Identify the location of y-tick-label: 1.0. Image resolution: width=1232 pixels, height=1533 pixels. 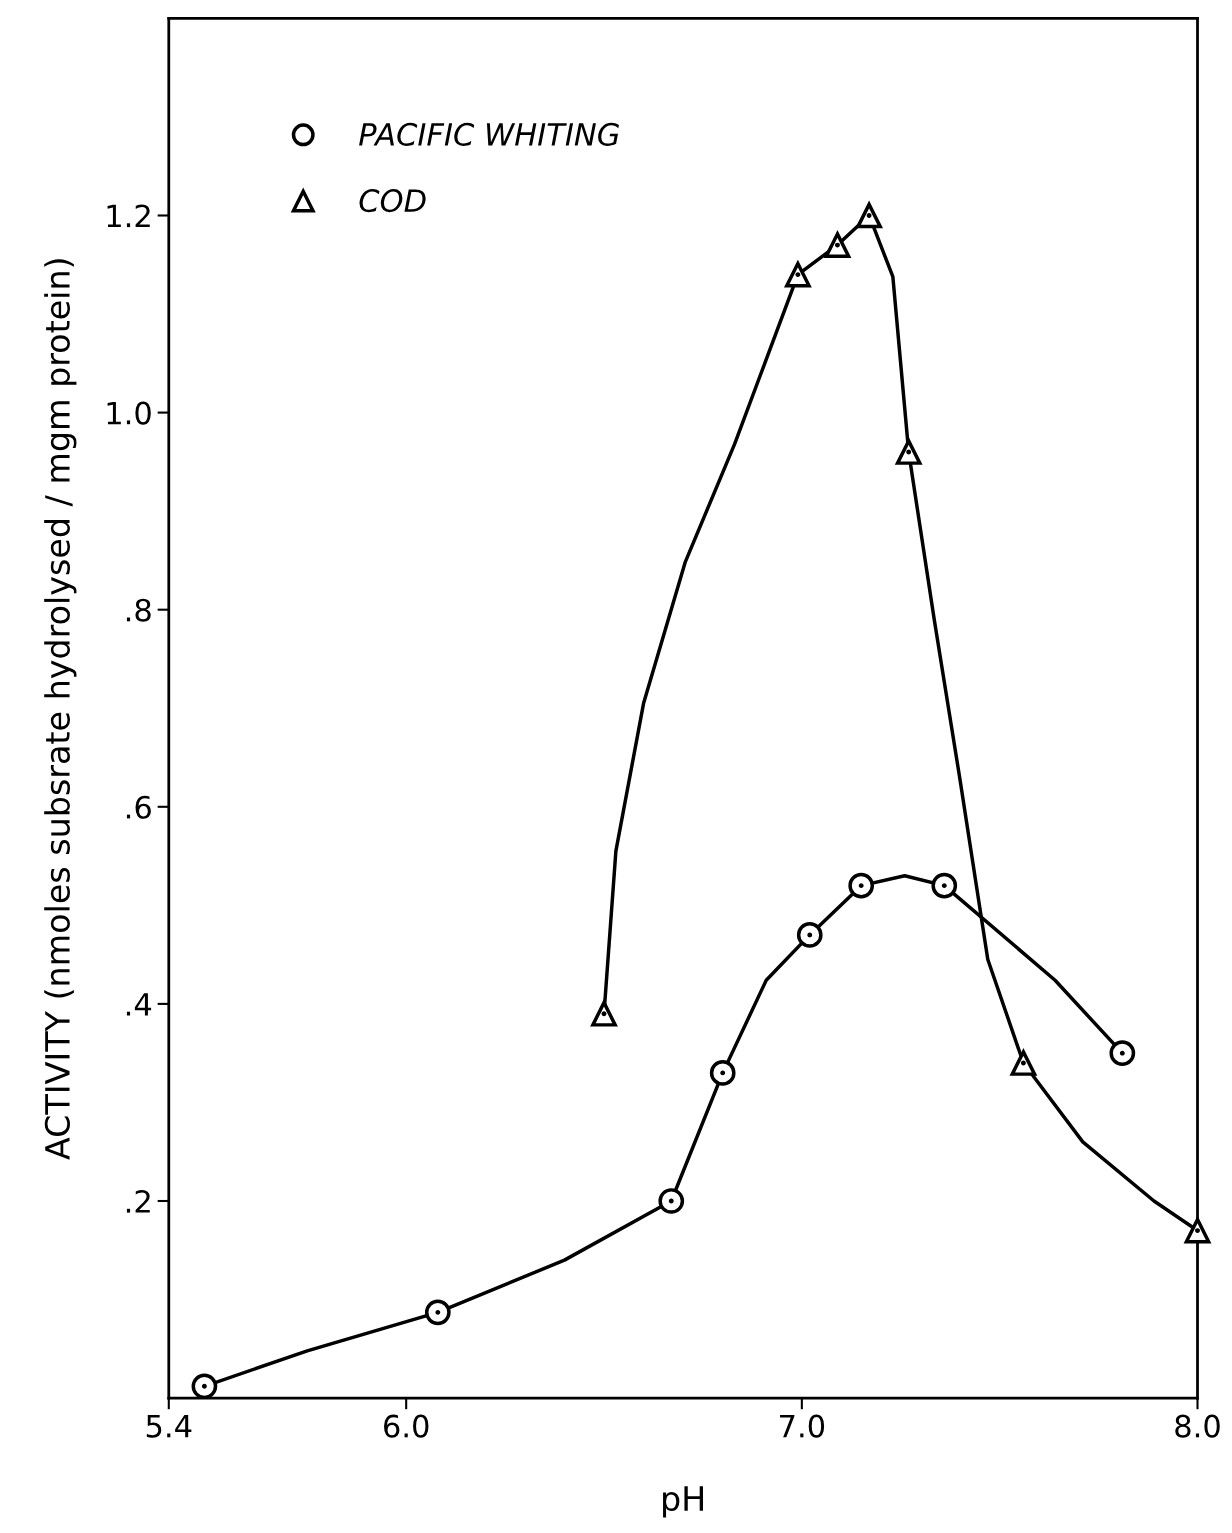
(129, 413).